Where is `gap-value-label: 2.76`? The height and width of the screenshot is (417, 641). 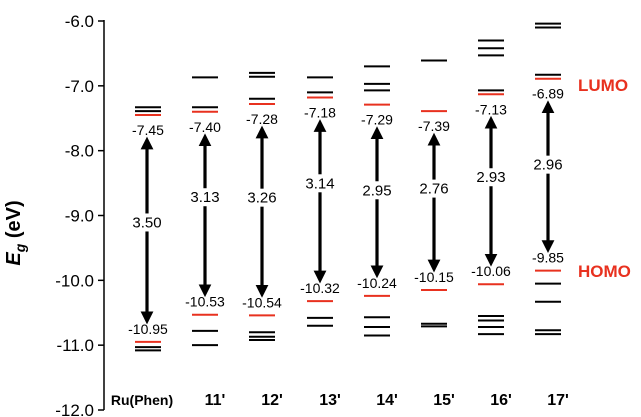
gap-value-label: 2.76 is located at coordinates (433, 189).